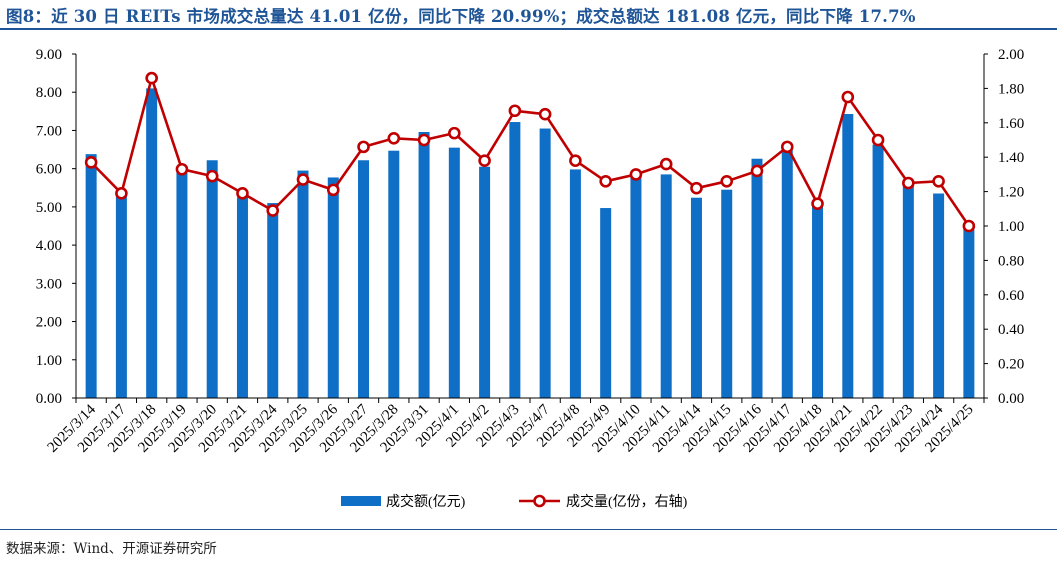 Image resolution: width=1057 pixels, height=561 pixels. I want to click on y-right-tick-label: 1.80, so click(1011, 89).